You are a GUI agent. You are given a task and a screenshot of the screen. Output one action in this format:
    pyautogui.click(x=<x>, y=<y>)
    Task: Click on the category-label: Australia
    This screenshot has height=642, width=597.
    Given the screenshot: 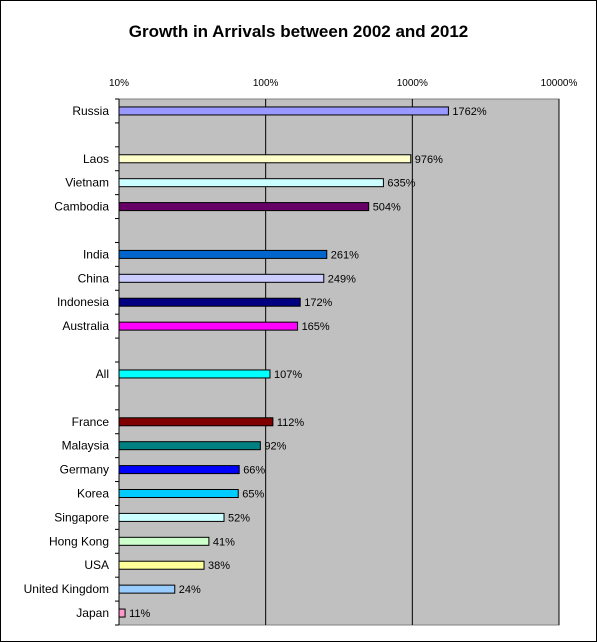 What is the action you would take?
    pyautogui.click(x=85, y=326)
    